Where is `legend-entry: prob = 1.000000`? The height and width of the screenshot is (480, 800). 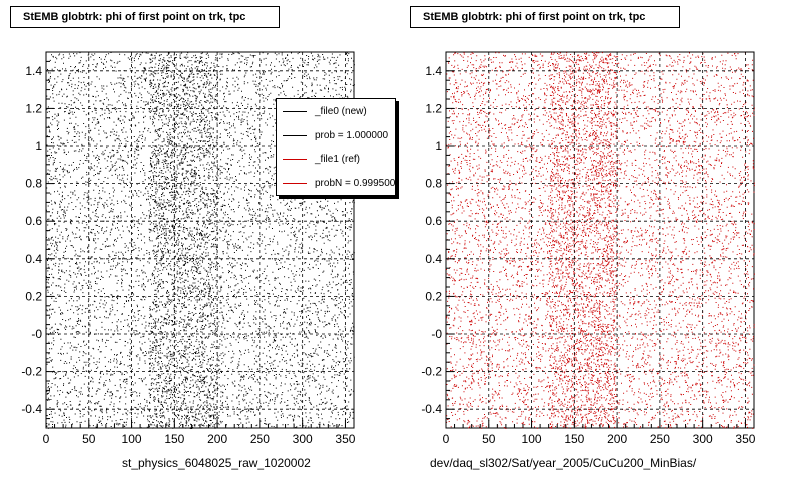
legend-entry: prob = 1.000000 is located at coordinates (336, 135).